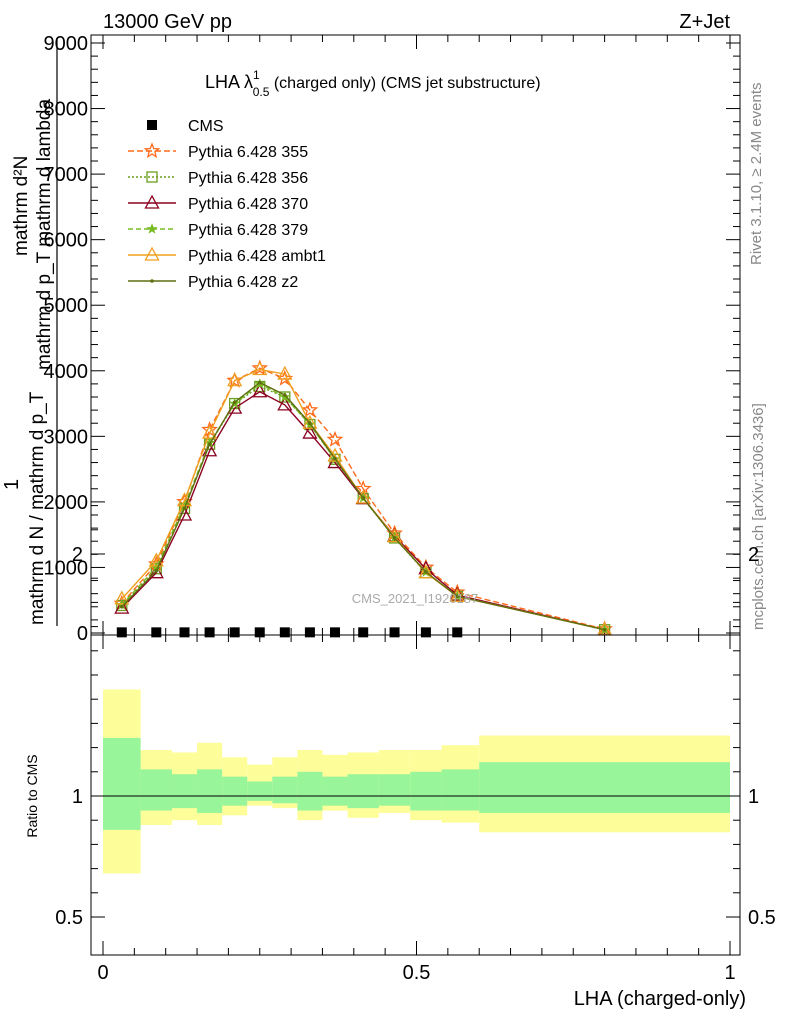  What do you see at coordinates (404, 83) in the screenshot?
I see `plot-title-rest: (charged only) (CMS jet substructure)` at bounding box center [404, 83].